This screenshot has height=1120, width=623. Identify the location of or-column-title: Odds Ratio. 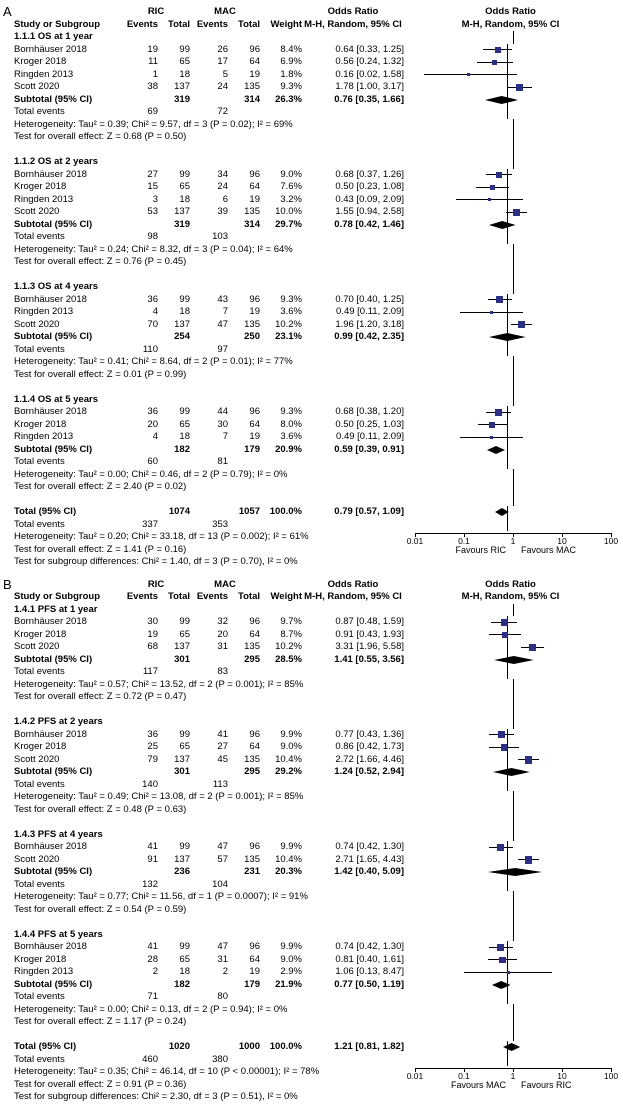
(353, 584).